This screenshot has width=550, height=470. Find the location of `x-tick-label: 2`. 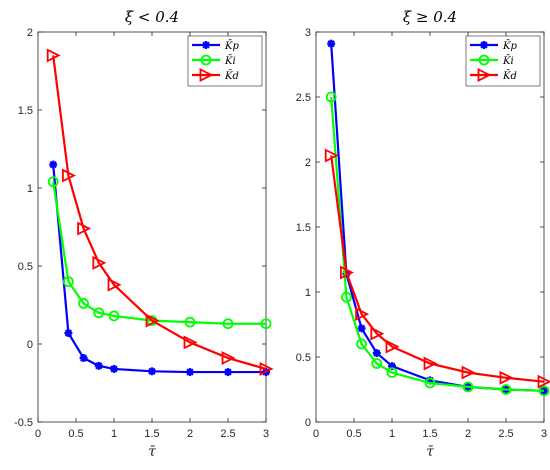

x-tick-label: 2 is located at coordinates (190, 434).